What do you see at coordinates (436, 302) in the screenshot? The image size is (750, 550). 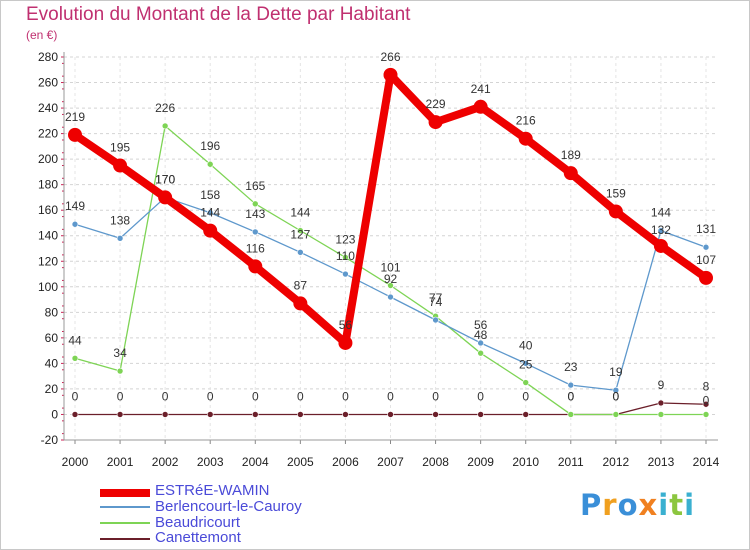 I see `data-label: 74` at bounding box center [436, 302].